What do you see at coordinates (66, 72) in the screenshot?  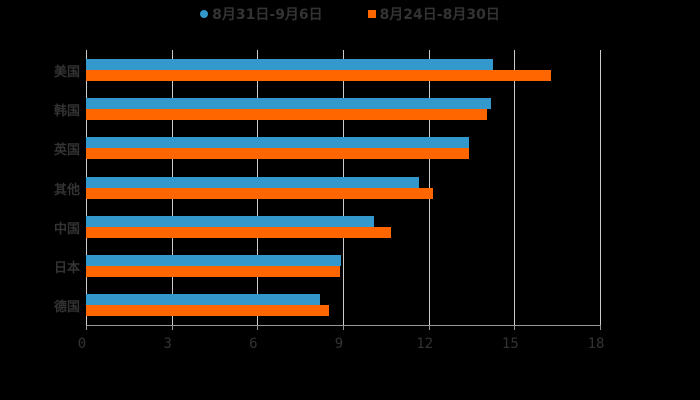 I see `category-label: 美国` at bounding box center [66, 72].